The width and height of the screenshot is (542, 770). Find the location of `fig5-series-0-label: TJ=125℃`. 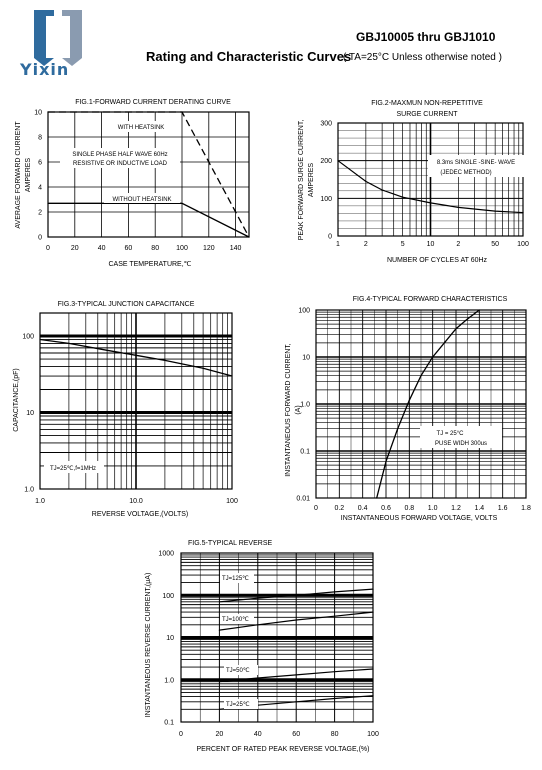

fig5-series-0-label: TJ=125℃ is located at coordinates (235, 579).